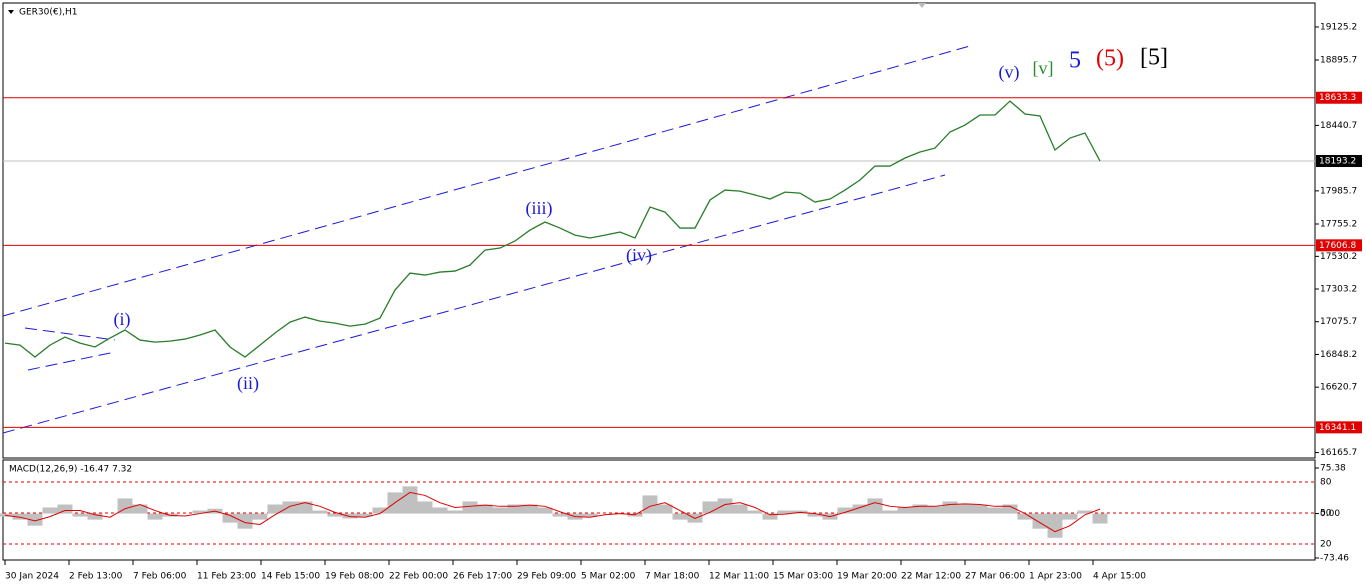 Image resolution: width=1366 pixels, height=588 pixels. Describe the element at coordinates (639, 255) in the screenshot. I see `wave-label: (iv)` at that location.